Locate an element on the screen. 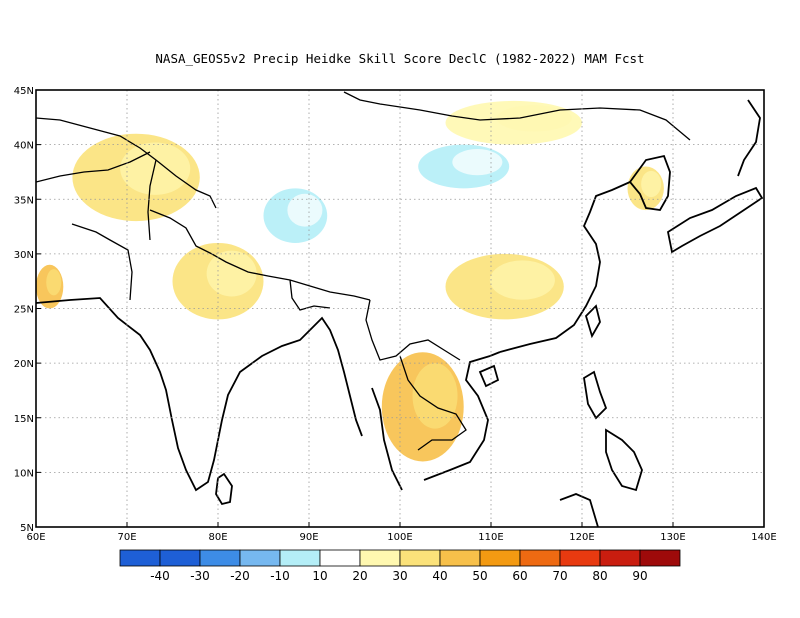 The image size is (800, 618). colorbar-label: 60 is located at coordinates (519, 576).